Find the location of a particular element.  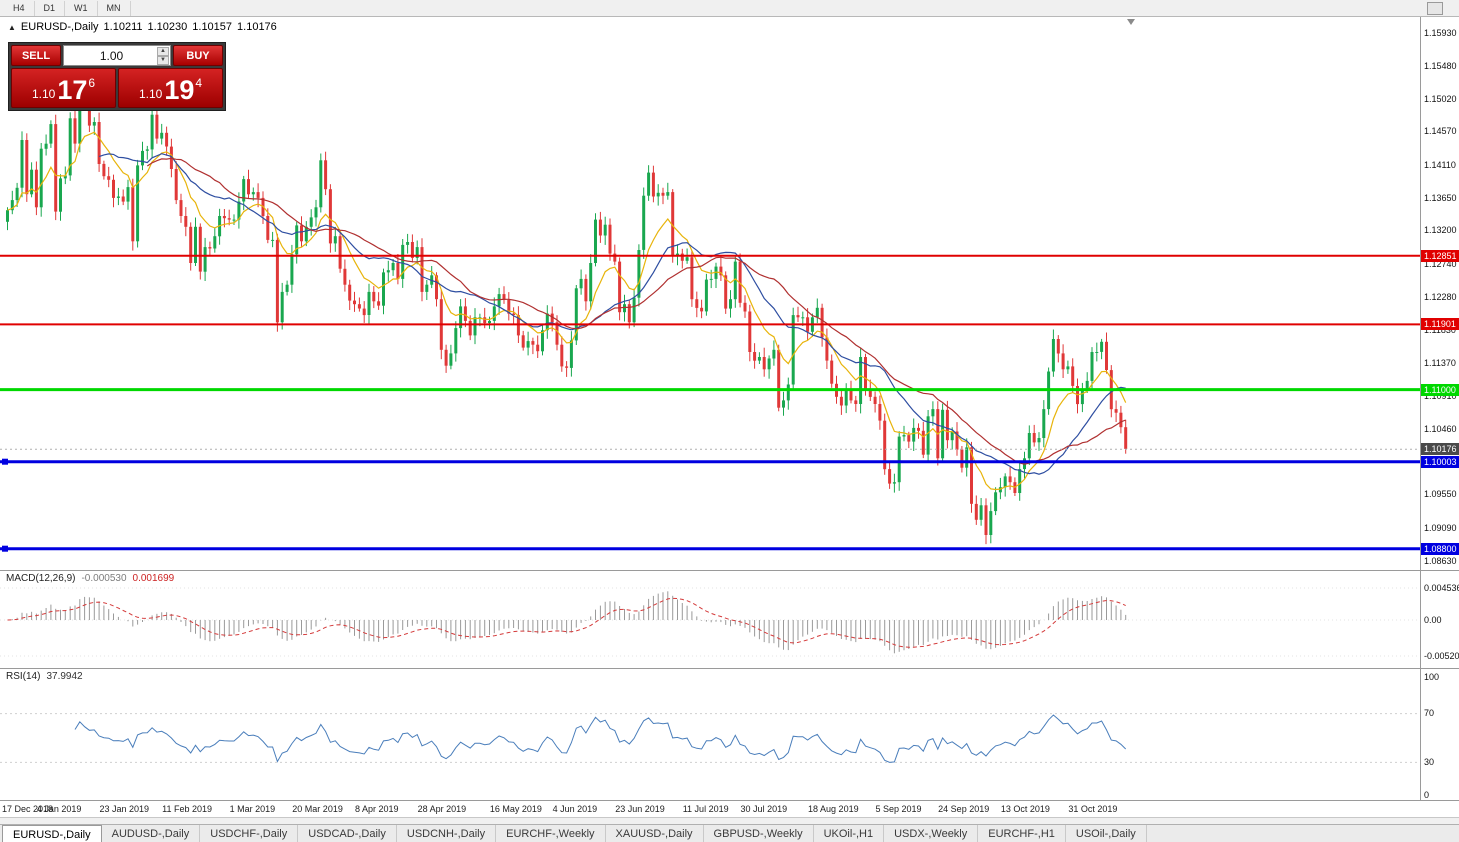

level-price-label: 1.11901 is located at coordinates (1440, 324).